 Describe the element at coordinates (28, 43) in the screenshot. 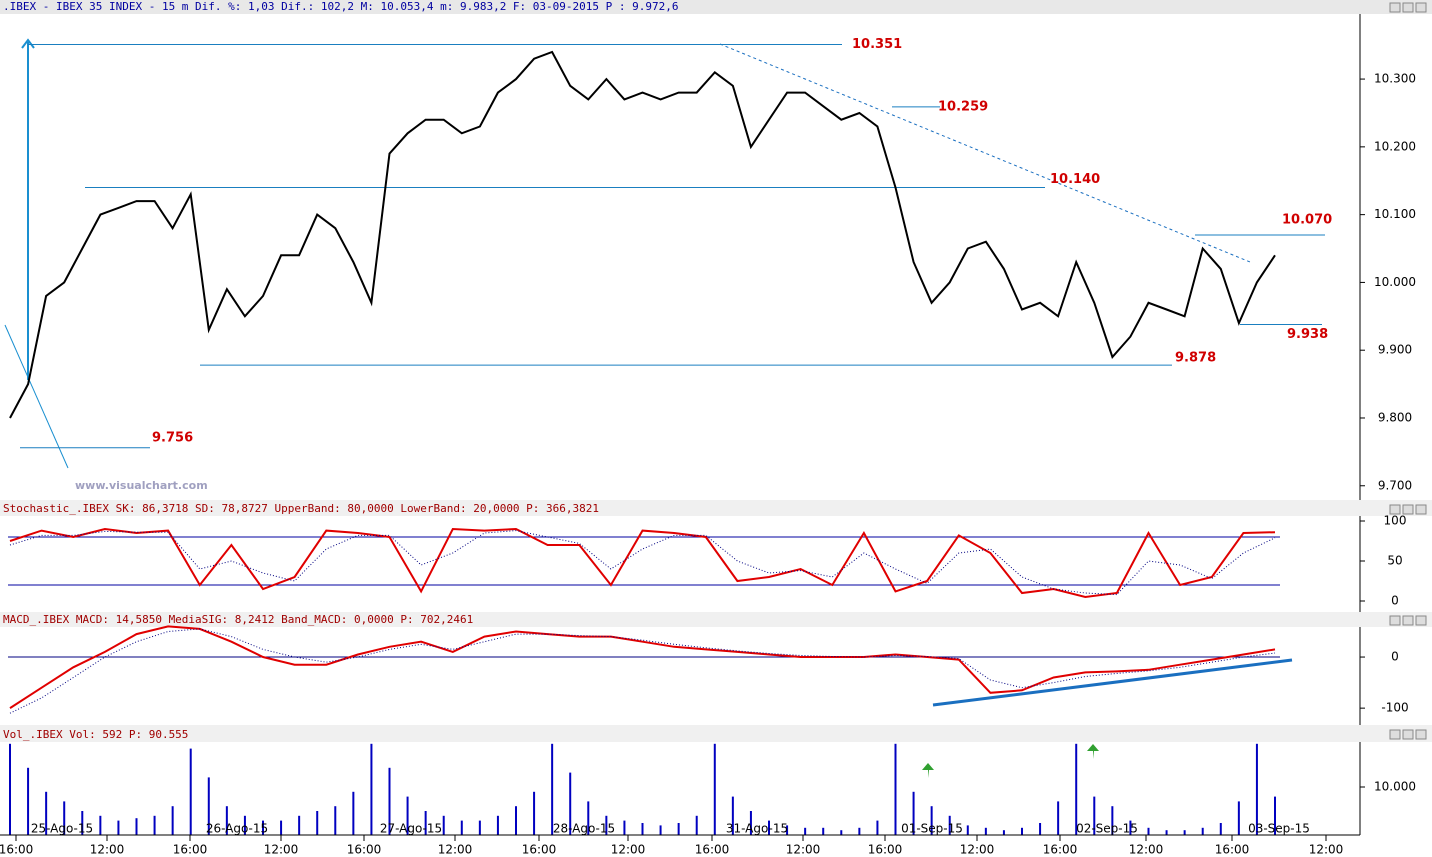

I see `arrow-head` at that location.